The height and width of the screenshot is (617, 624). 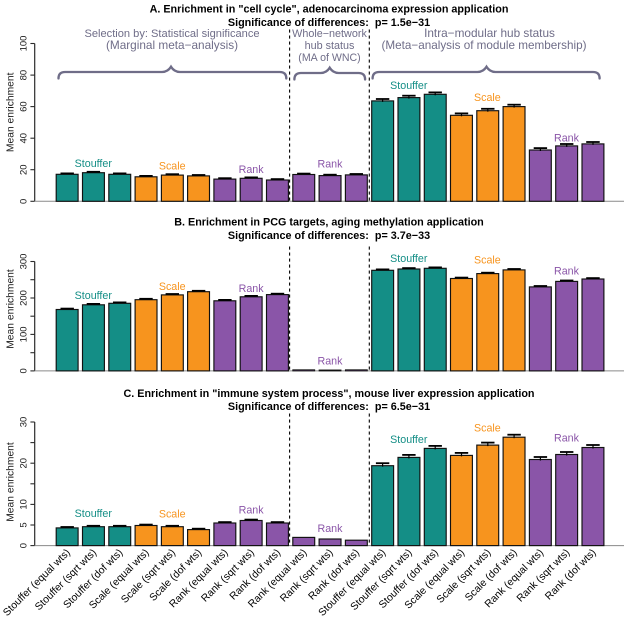 I want to click on svg-text: 80, so click(x=23, y=75).